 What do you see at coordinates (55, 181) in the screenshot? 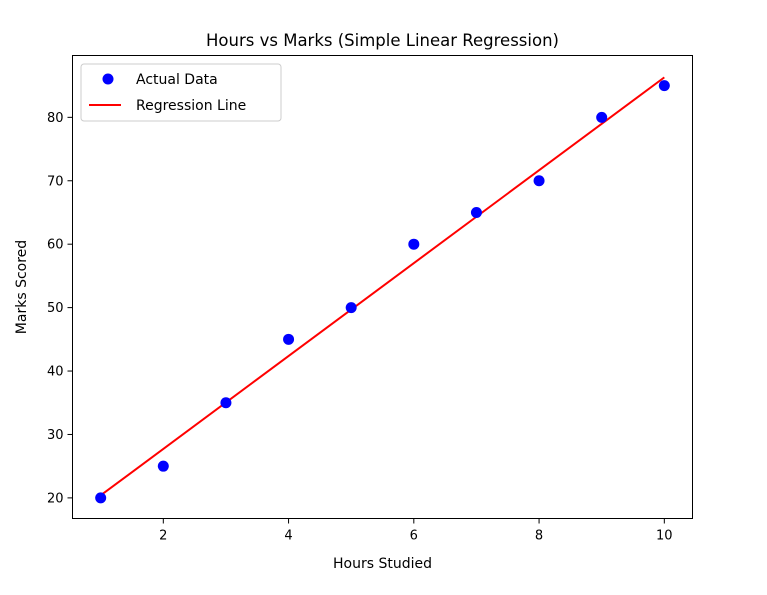
I see `y-tick-label: 70` at bounding box center [55, 181].